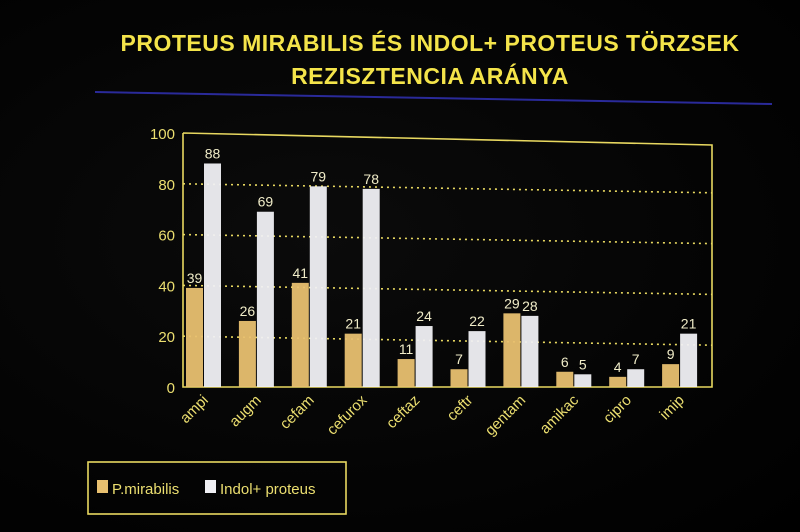 Image resolution: width=800 pixels, height=532 pixels. What do you see at coordinates (266, 202) in the screenshot?
I see `data-label: 69` at bounding box center [266, 202].